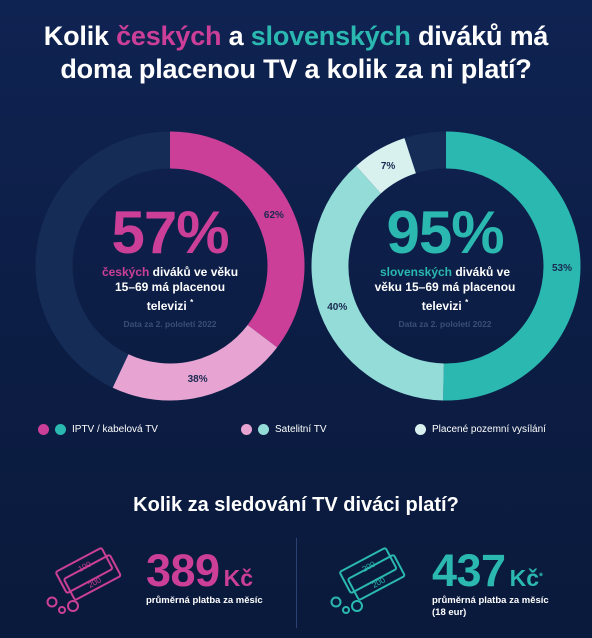 The width and height of the screenshot is (592, 638). What do you see at coordinates (445, 232) in the screenshot?
I see `sk-paid-share: 95%` at bounding box center [445, 232].